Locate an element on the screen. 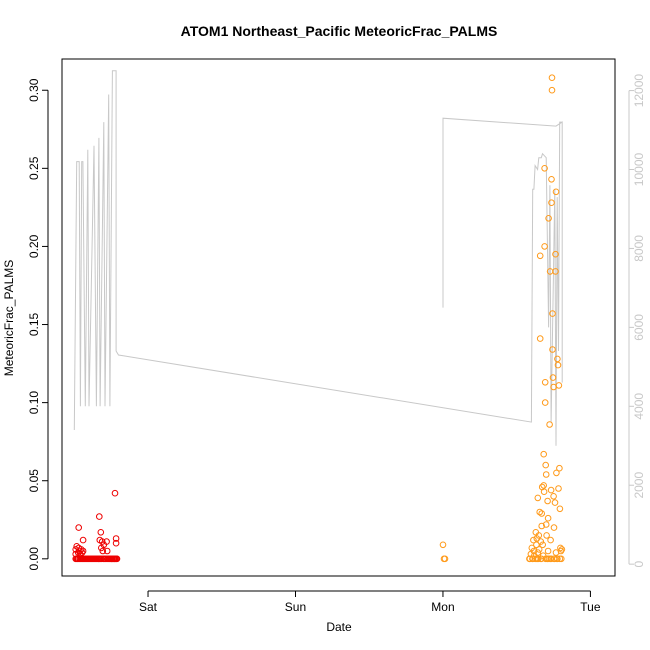 The image size is (650, 650). y-tick-label: 0.05 is located at coordinates (34, 481).